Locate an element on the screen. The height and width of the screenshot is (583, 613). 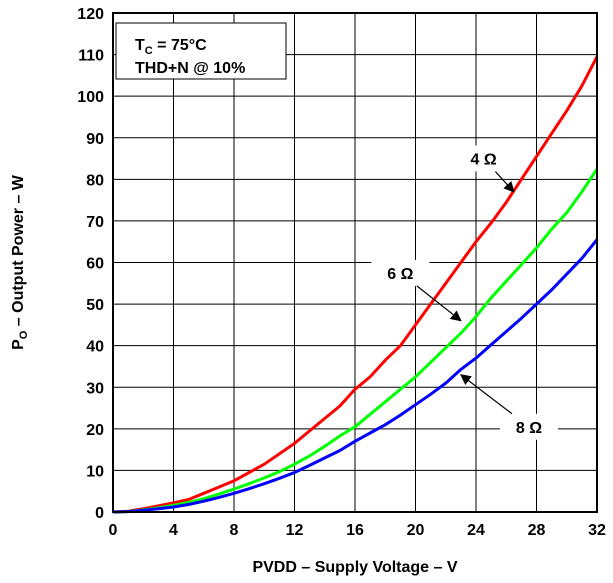
temperature-main: T is located at coordinates (140, 45).